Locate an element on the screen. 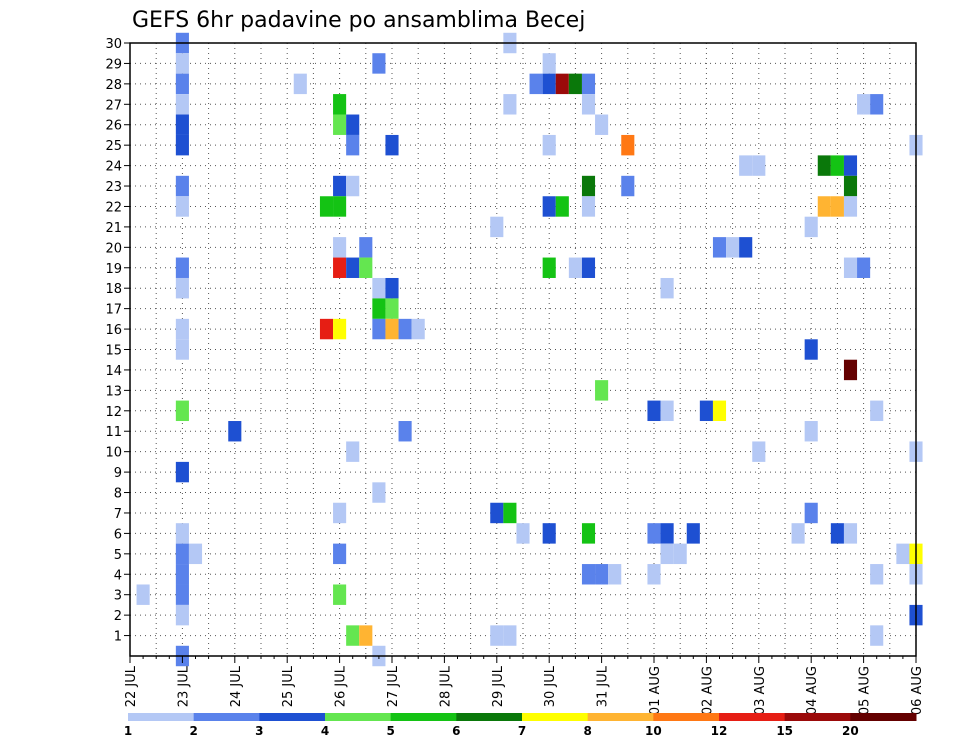  y-tick-label: 19 is located at coordinates (113, 269).